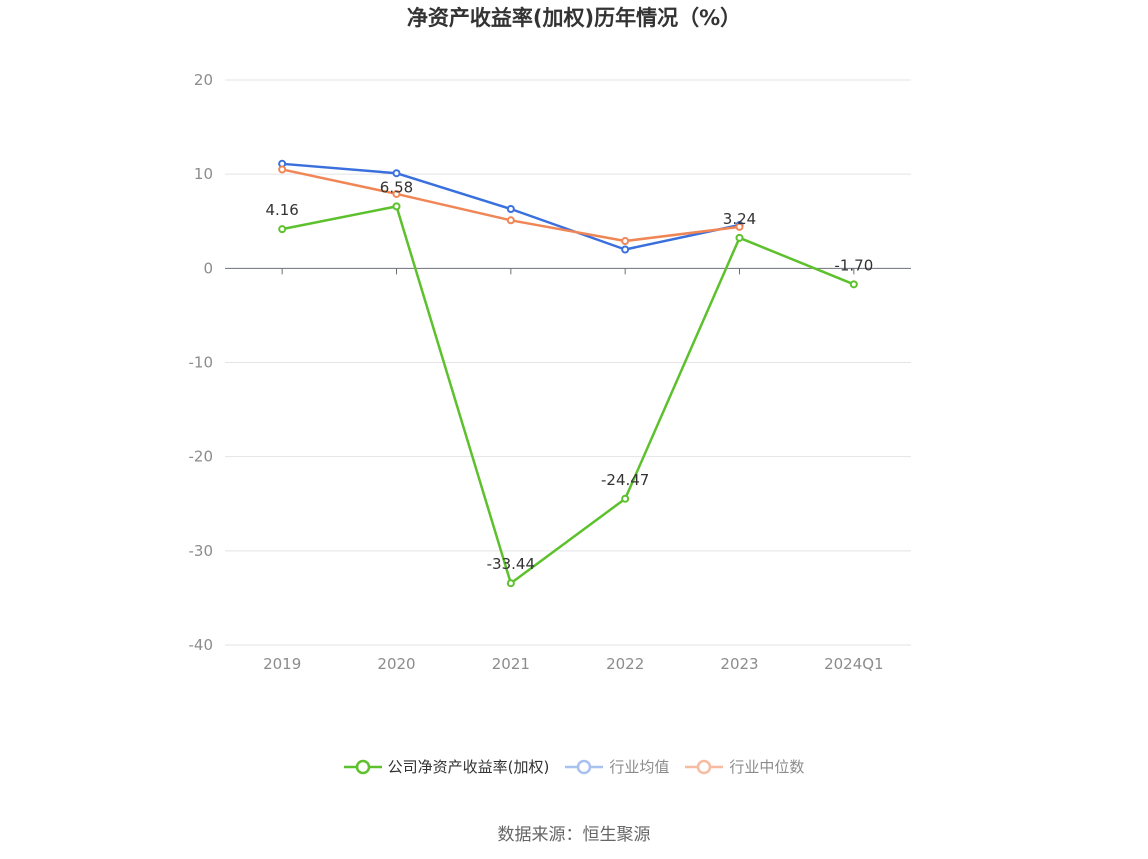 This screenshot has width=1148, height=859. I want to click on legend-item-industry-mean: 行业均值, so click(617, 766).